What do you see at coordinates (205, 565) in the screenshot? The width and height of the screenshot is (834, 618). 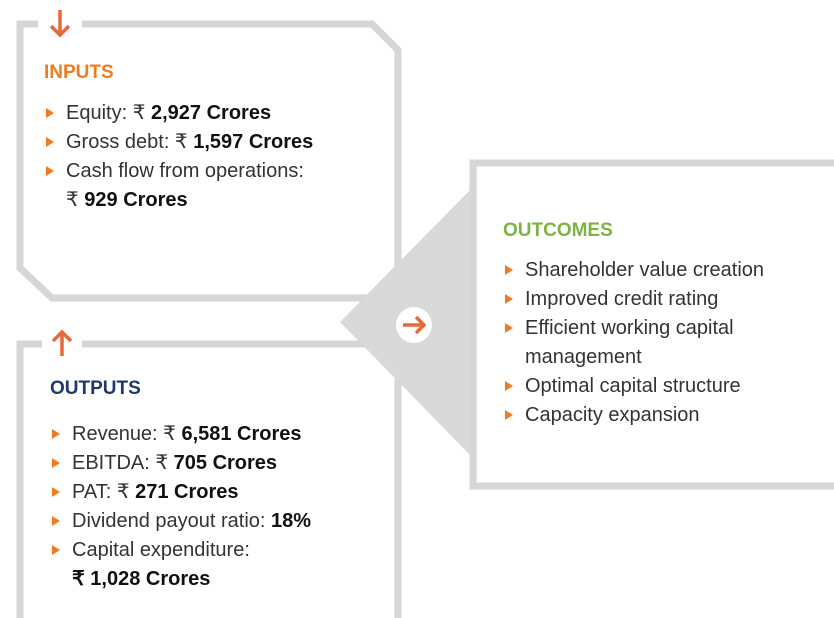 I see `list-item: Capital expenditure: ₹ 1,028 Crores` at bounding box center [205, 565].